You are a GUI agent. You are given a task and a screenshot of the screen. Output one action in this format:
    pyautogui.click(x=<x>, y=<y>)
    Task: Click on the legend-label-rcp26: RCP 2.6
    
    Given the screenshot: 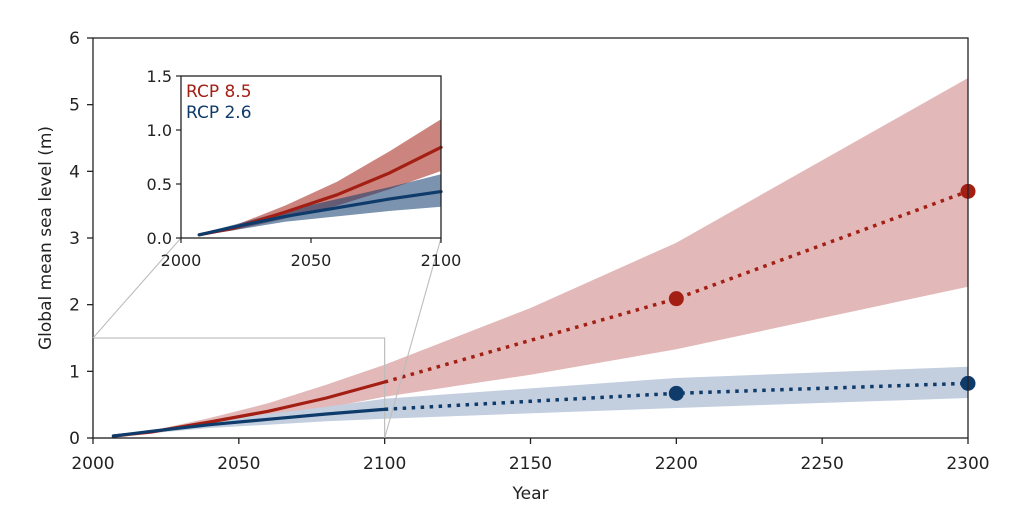 What is the action you would take?
    pyautogui.click(x=219, y=113)
    